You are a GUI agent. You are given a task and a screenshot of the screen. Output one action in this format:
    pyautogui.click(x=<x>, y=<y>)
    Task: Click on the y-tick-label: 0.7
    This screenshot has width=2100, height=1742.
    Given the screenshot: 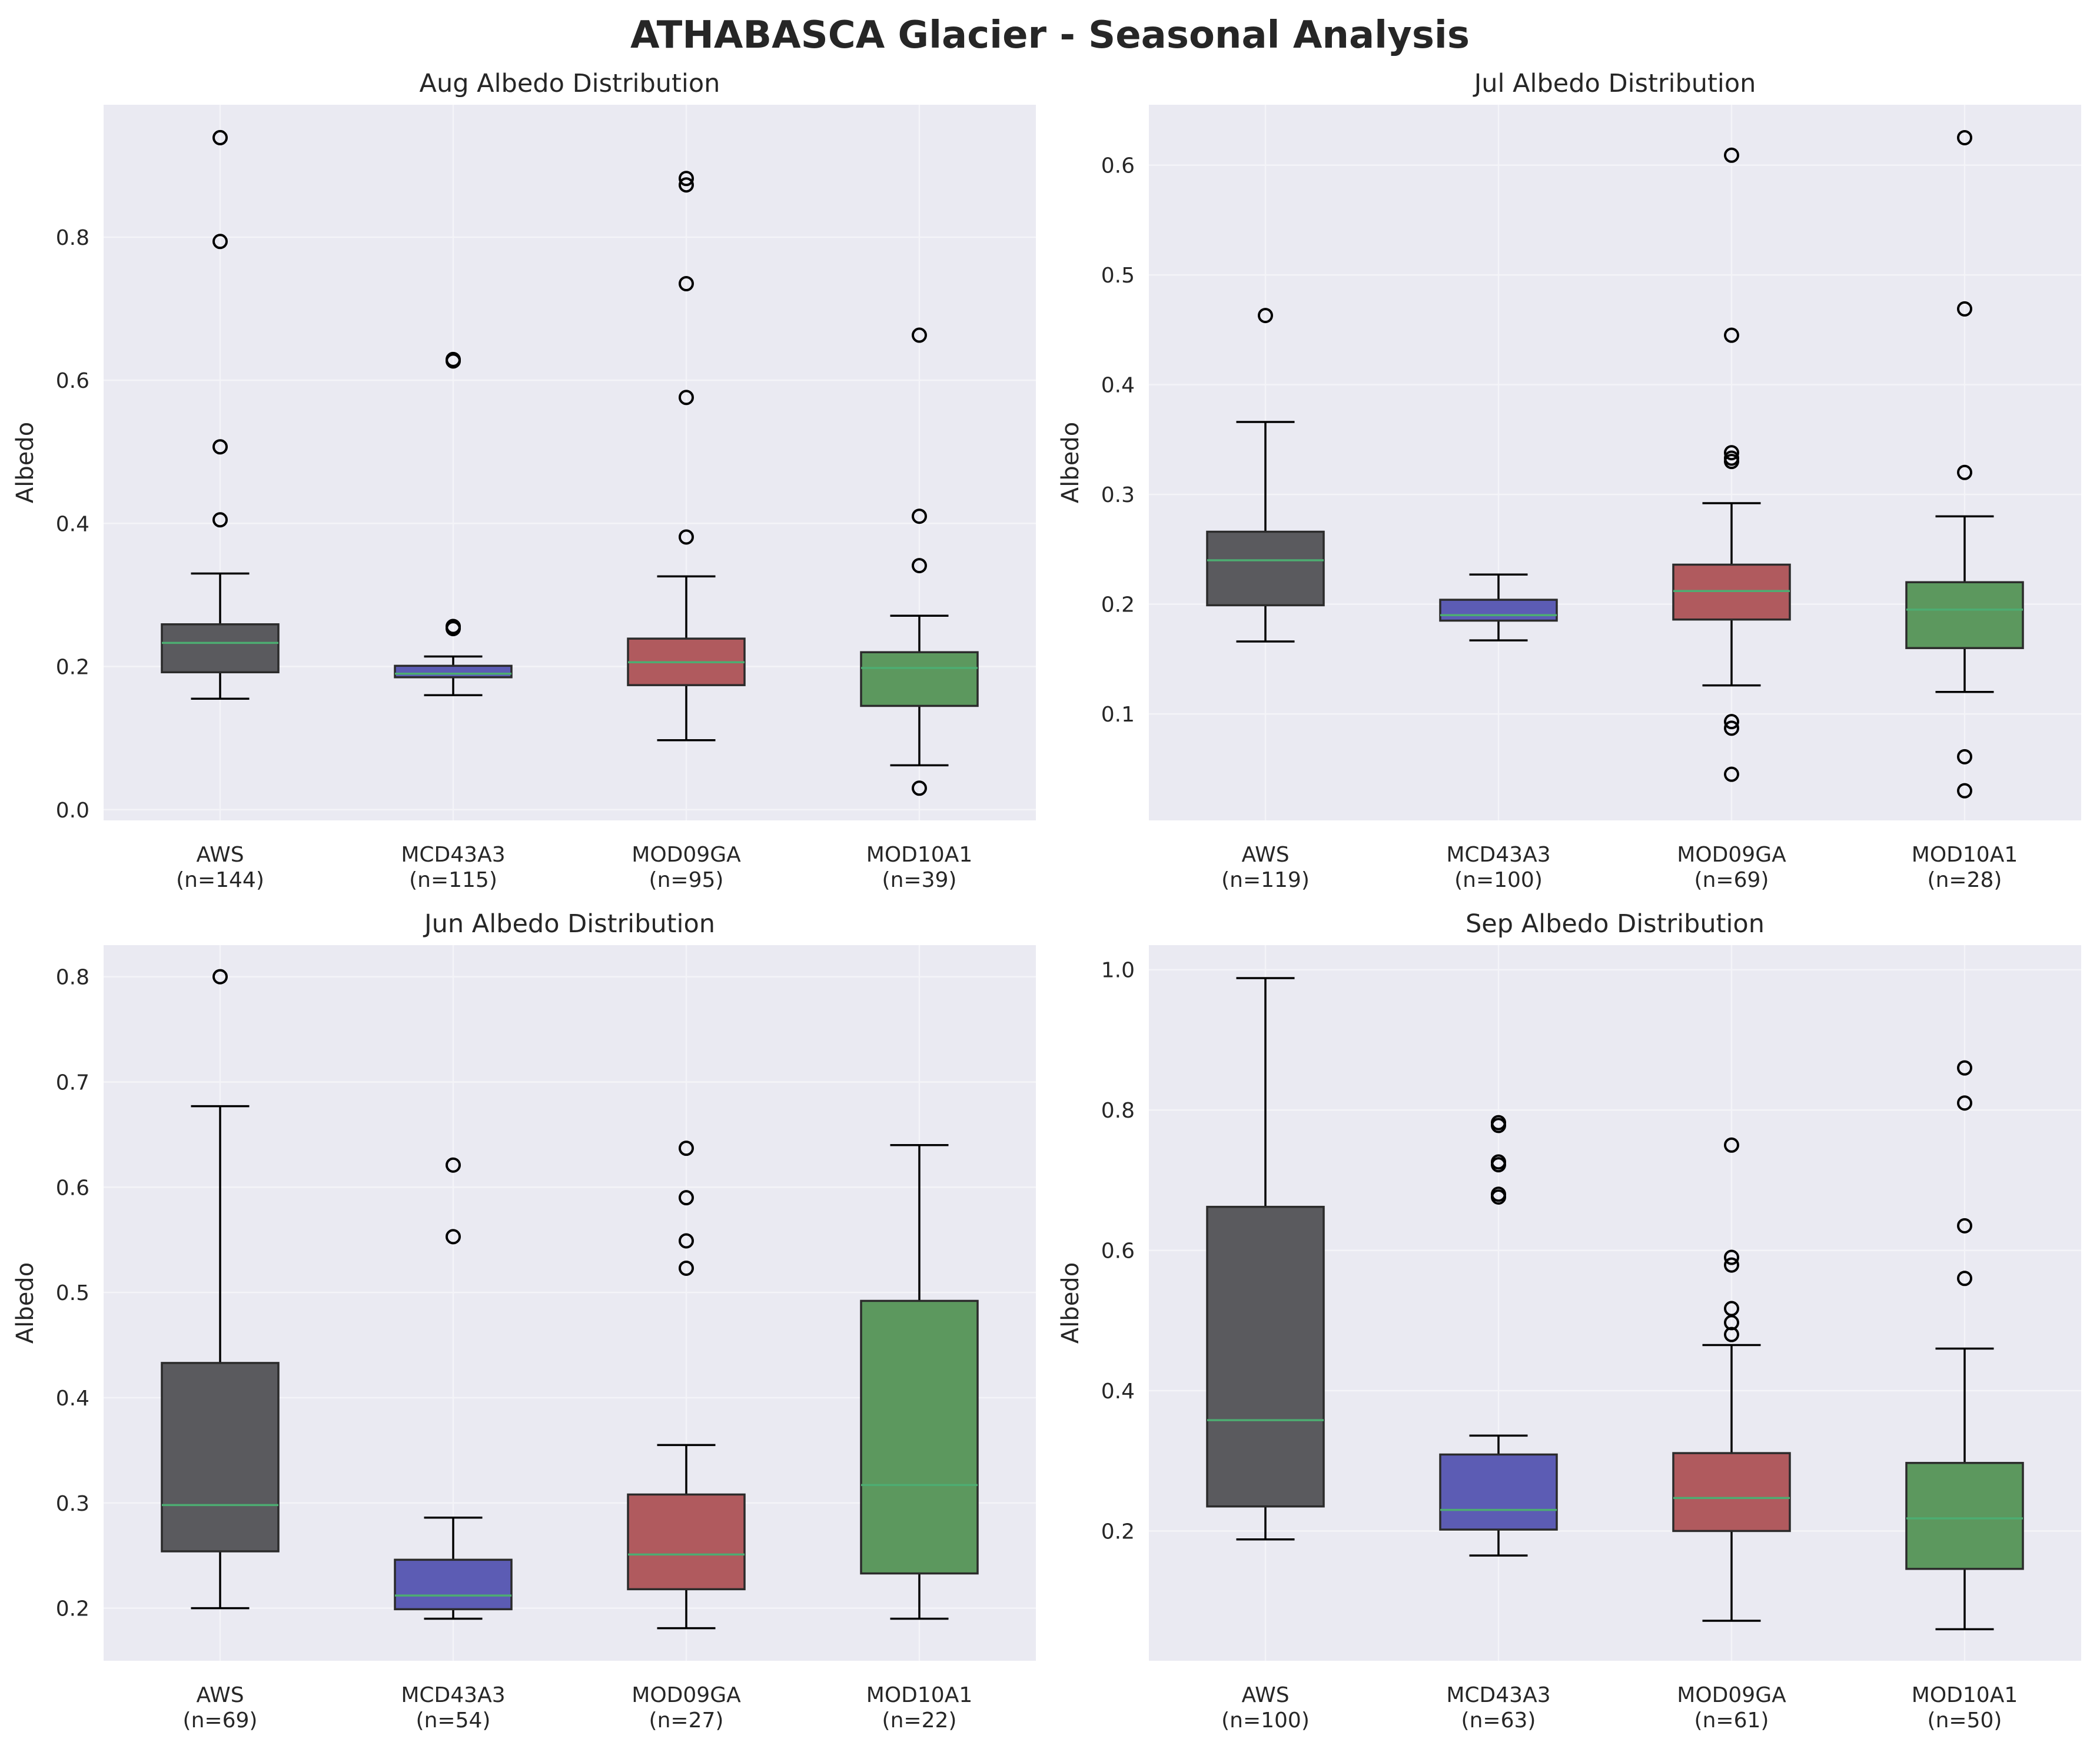 What is the action you would take?
    pyautogui.click(x=72, y=1083)
    